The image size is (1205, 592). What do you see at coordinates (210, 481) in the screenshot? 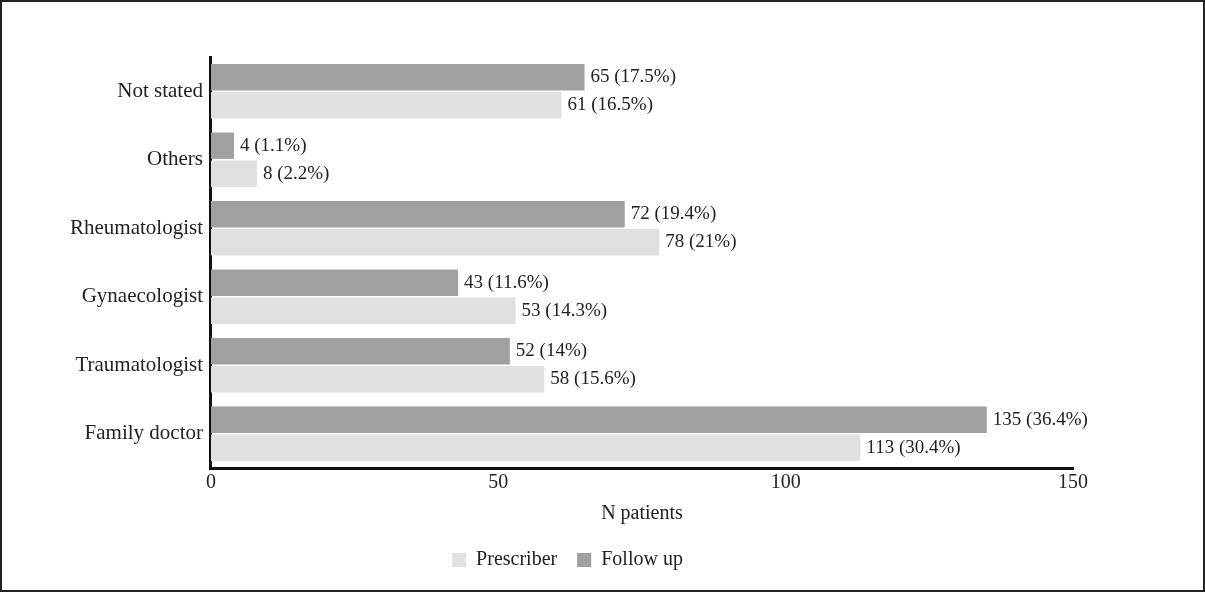
I see `x-tick-label: 0` at bounding box center [210, 481].